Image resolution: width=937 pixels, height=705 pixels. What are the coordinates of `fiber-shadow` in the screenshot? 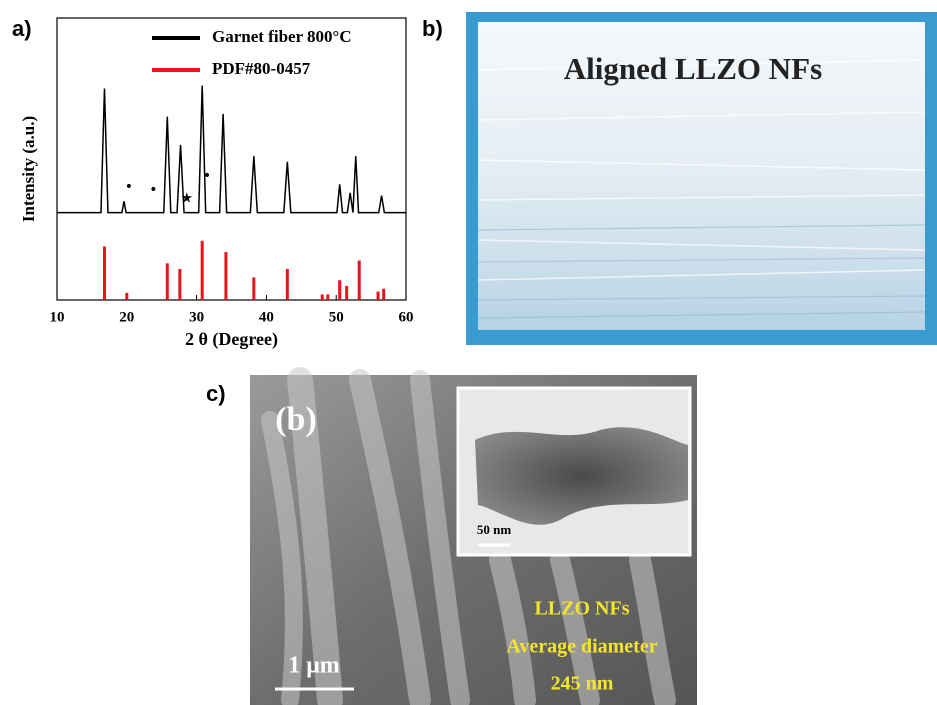 It's located at (701, 271).